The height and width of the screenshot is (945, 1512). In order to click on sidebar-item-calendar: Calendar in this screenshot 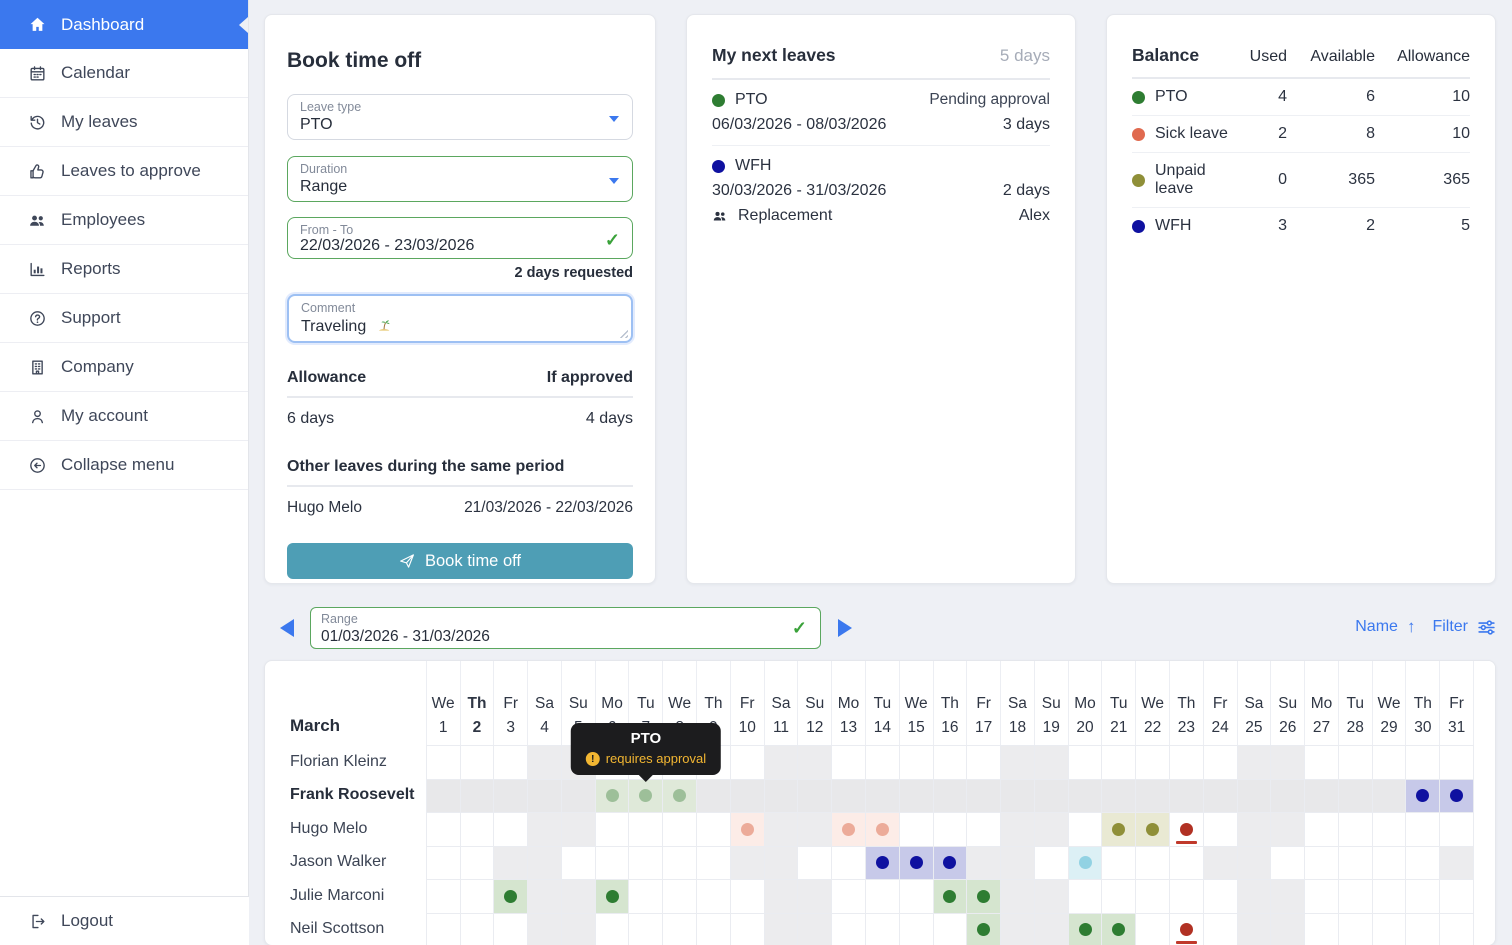, I will do `click(124, 73)`.